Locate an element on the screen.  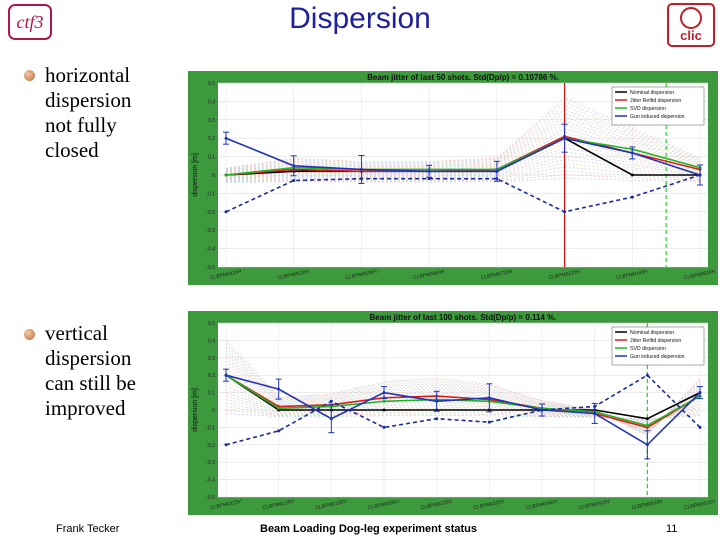
y-tick-label: 0.5 is located at coordinates (211, 324).